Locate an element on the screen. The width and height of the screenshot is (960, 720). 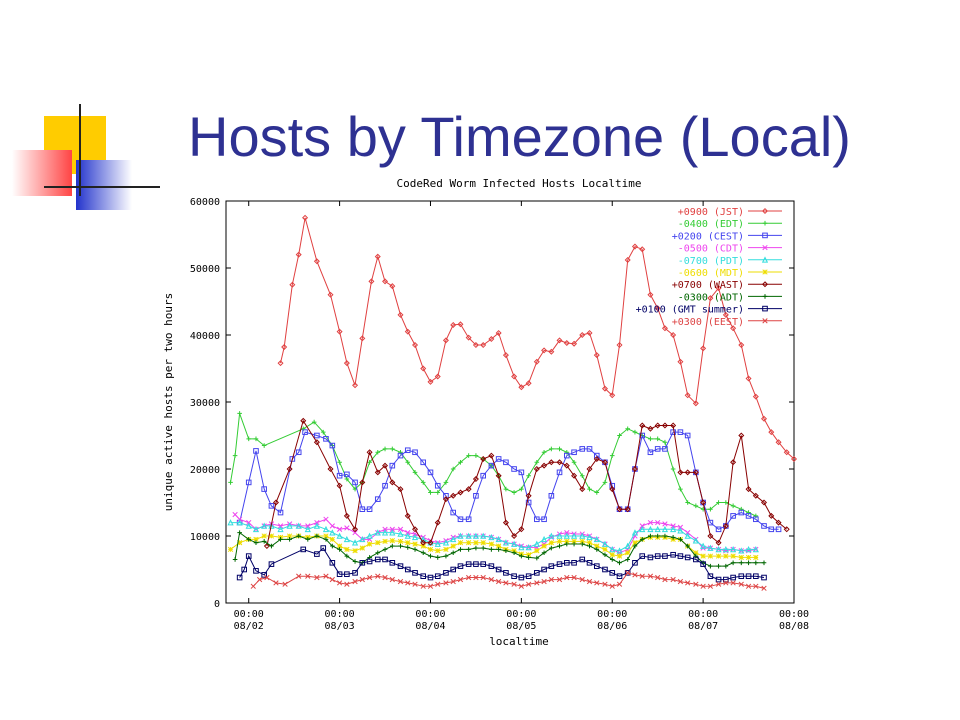
decor-horizontal-line is located at coordinates (102, 187).